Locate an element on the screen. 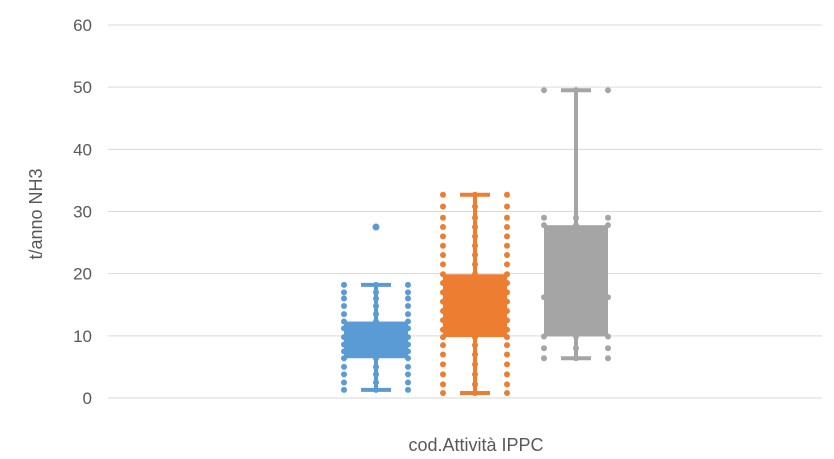  y-axis-title: t/anno NH3 is located at coordinates (36, 213).